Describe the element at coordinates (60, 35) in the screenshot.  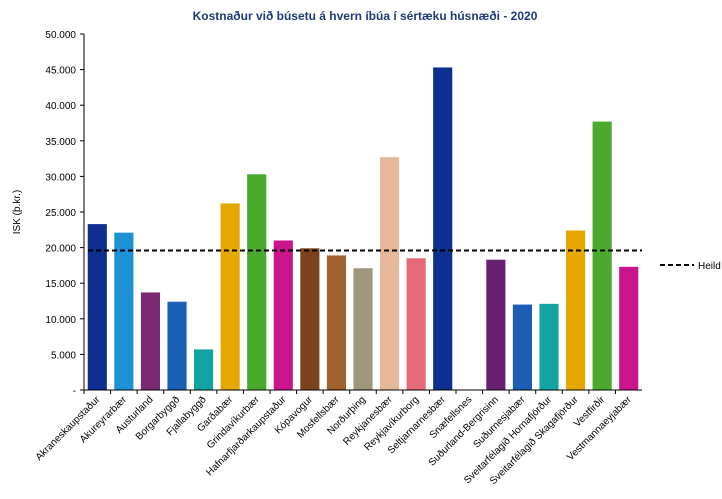
I see `y-tick-label: 50.000` at that location.